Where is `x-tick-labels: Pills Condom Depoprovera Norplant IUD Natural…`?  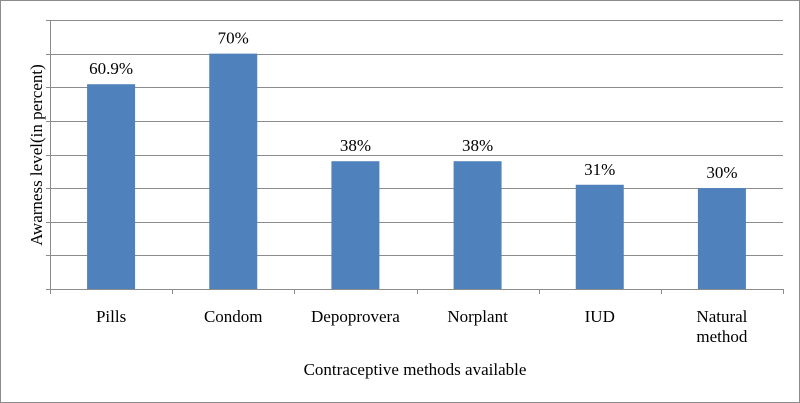 x-tick-labels: Pills Condom Depoprovera Norplant IUD Natural… is located at coordinates (422, 326).